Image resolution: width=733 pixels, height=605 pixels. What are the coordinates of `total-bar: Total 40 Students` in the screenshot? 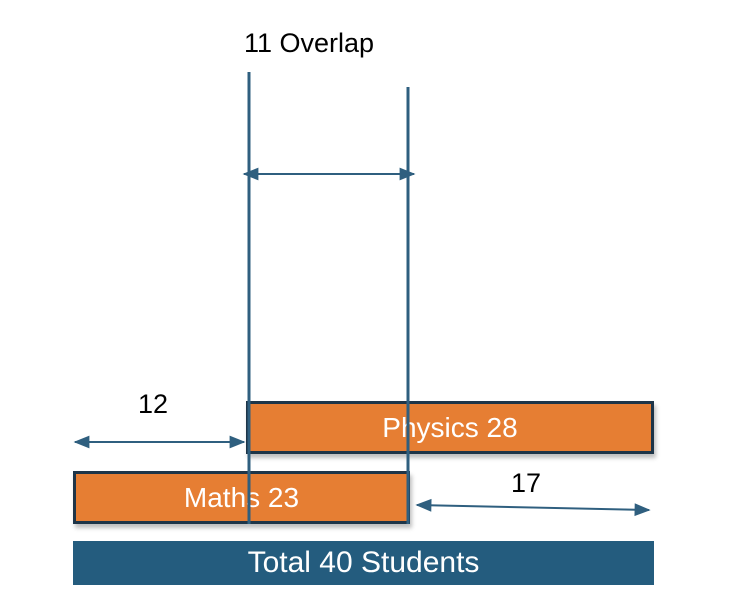 It's located at (363, 563).